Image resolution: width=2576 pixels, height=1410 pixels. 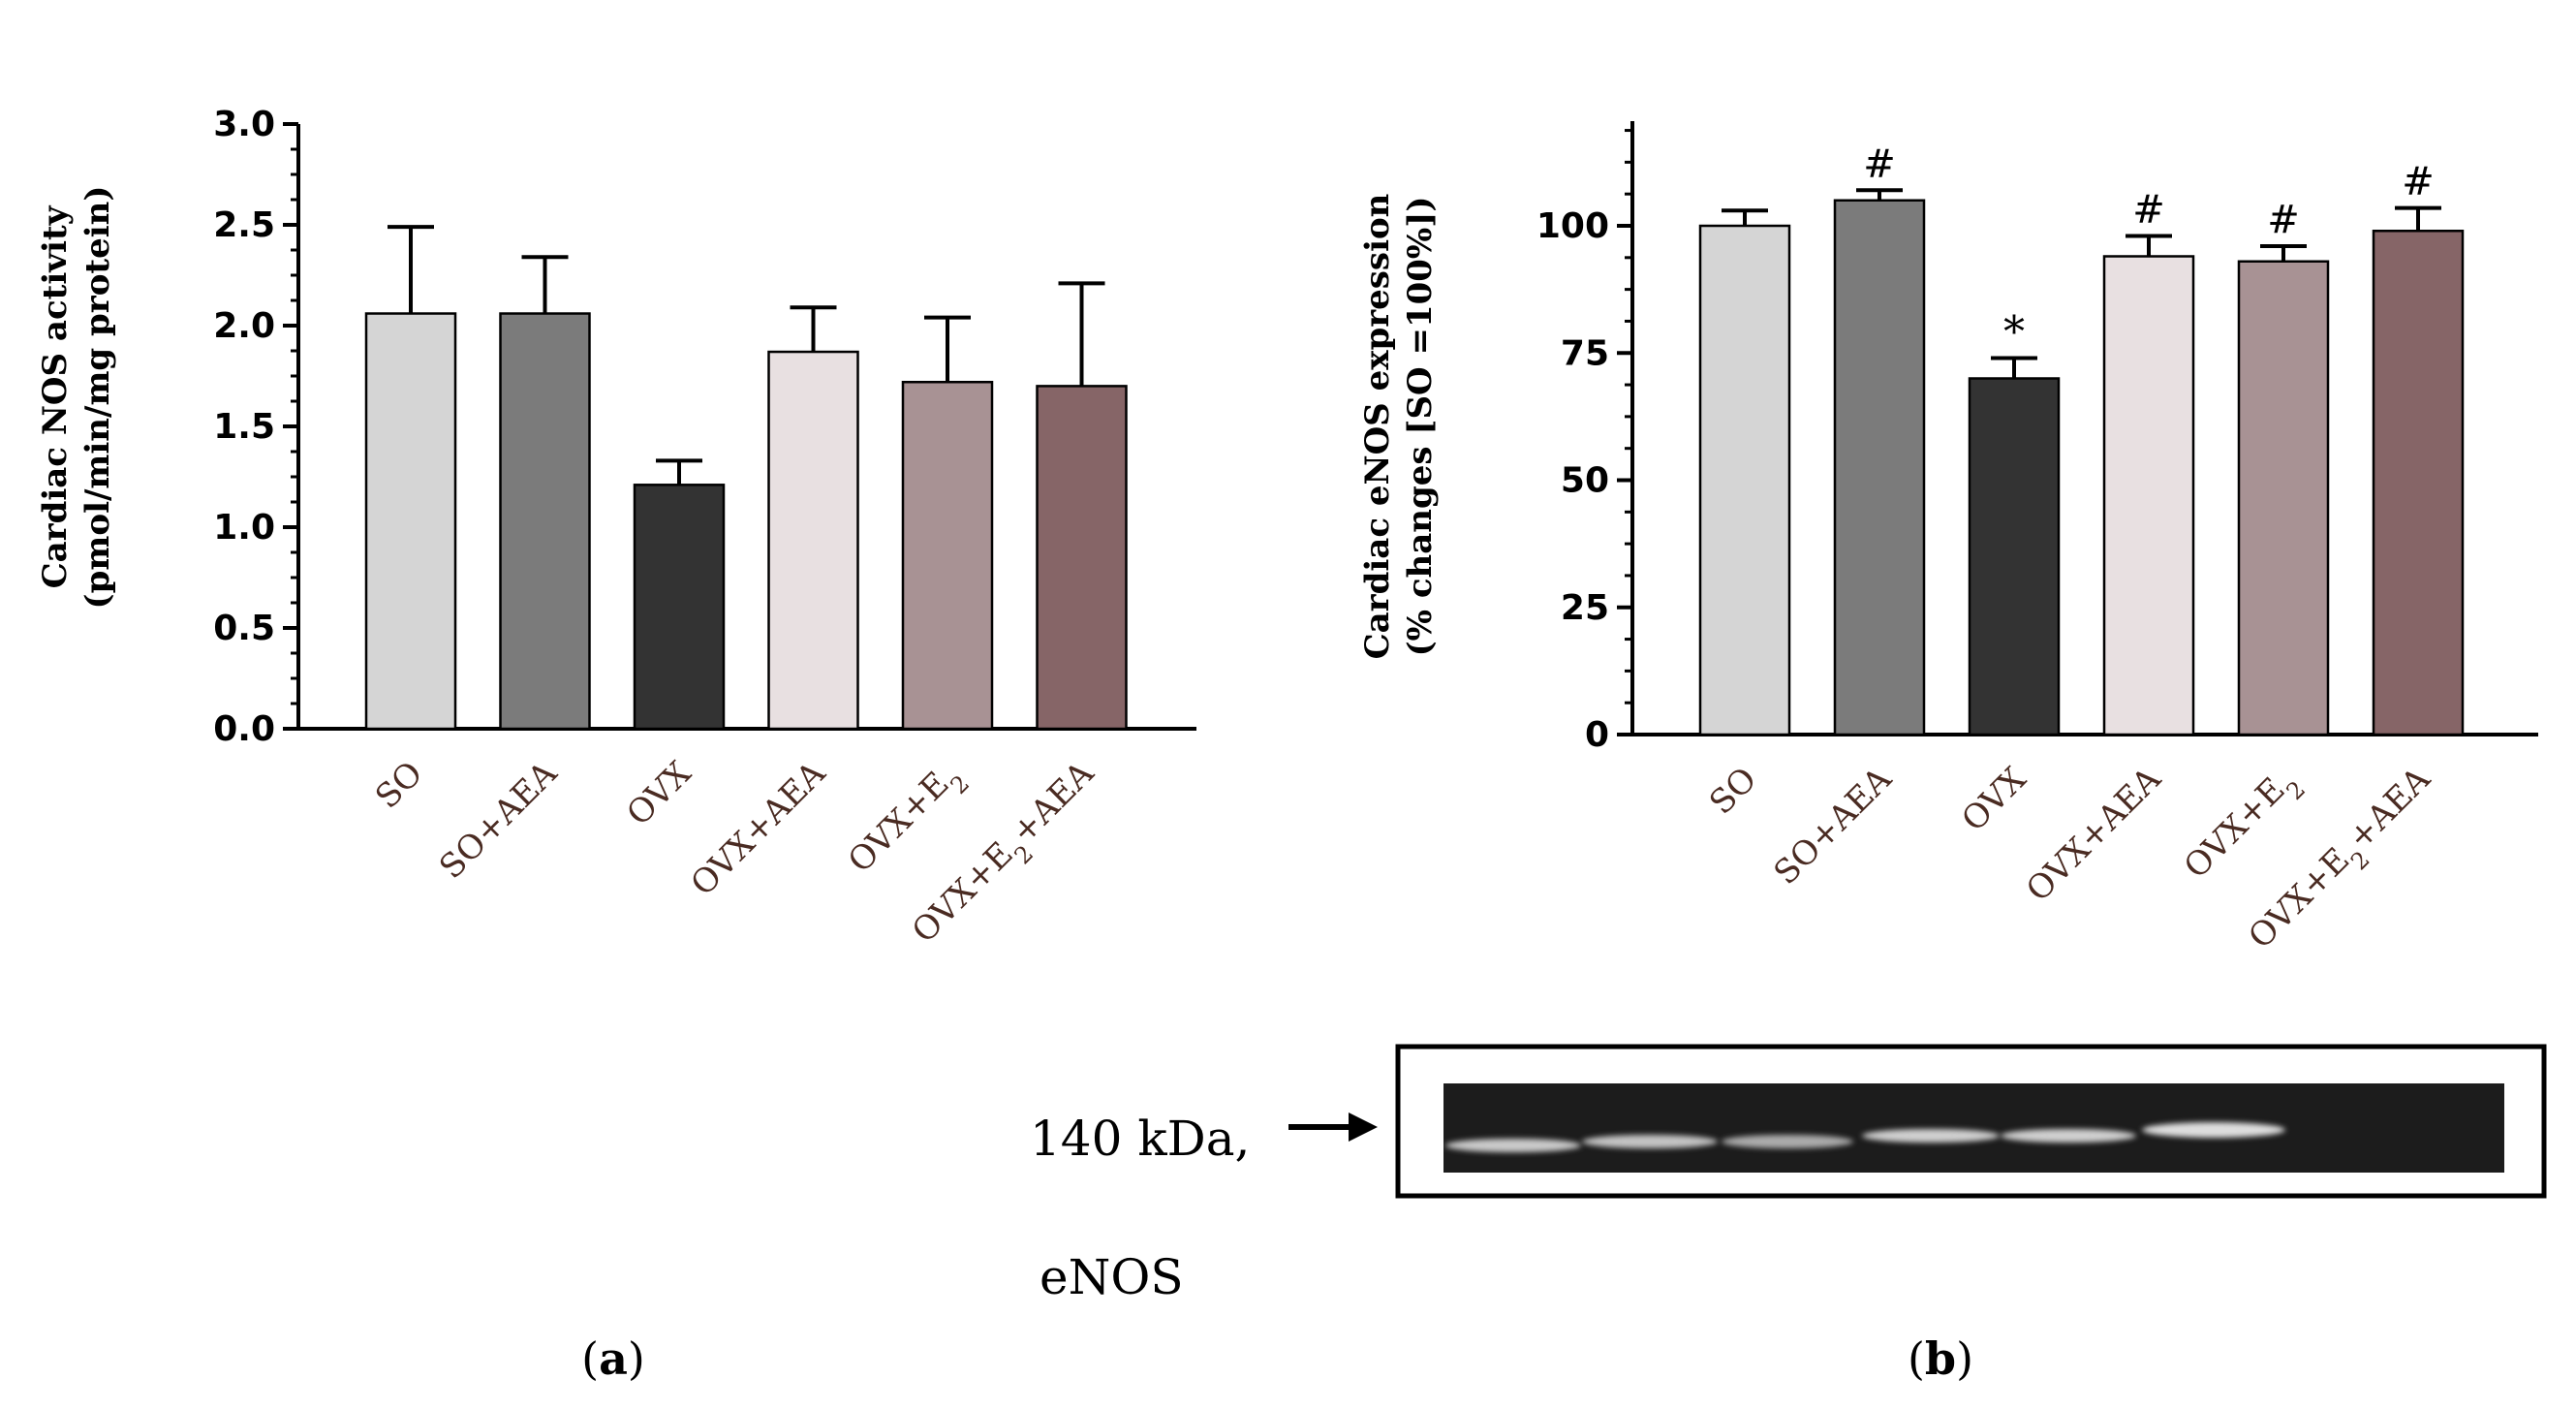 I want to click on chart-b-ytick-label: 100, so click(x=1572, y=226).